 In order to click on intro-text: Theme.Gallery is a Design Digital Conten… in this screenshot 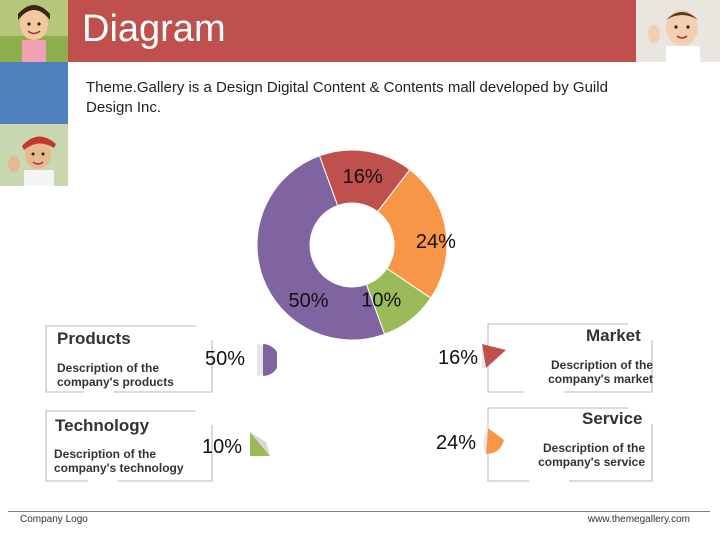, I will do `click(347, 97)`.